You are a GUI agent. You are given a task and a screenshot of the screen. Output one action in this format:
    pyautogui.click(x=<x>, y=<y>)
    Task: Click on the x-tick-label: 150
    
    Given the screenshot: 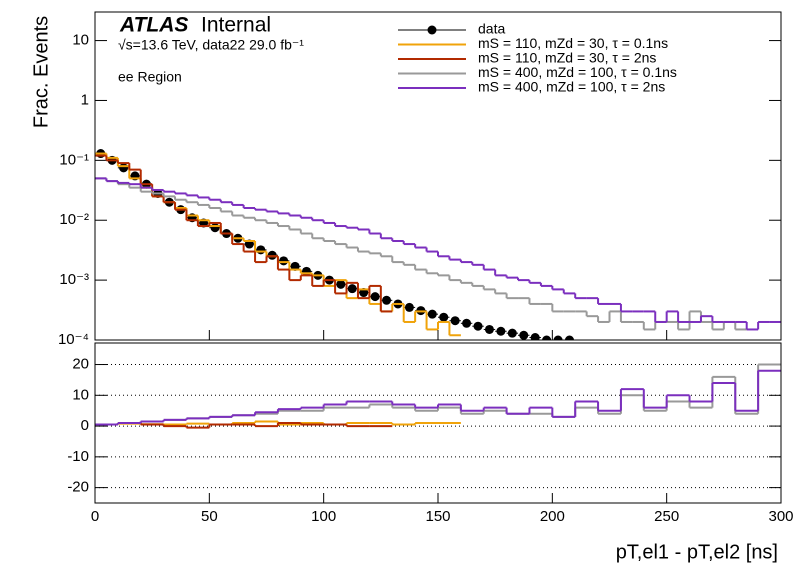 What is the action you would take?
    pyautogui.click(x=437, y=516)
    